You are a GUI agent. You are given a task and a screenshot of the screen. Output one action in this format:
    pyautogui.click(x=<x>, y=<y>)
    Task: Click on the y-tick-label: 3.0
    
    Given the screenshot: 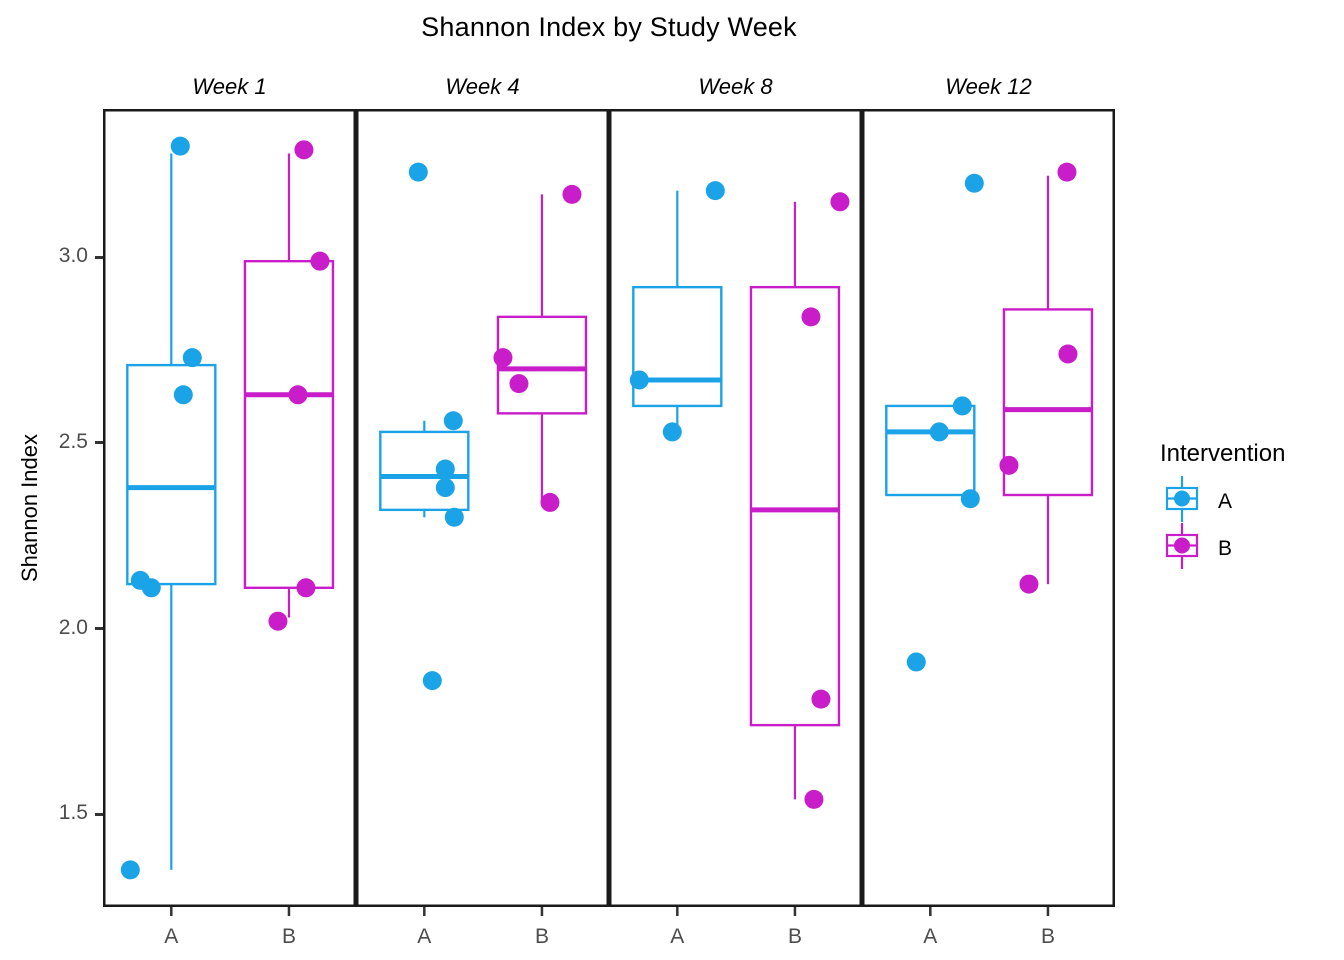 What is the action you would take?
    pyautogui.click(x=73, y=255)
    